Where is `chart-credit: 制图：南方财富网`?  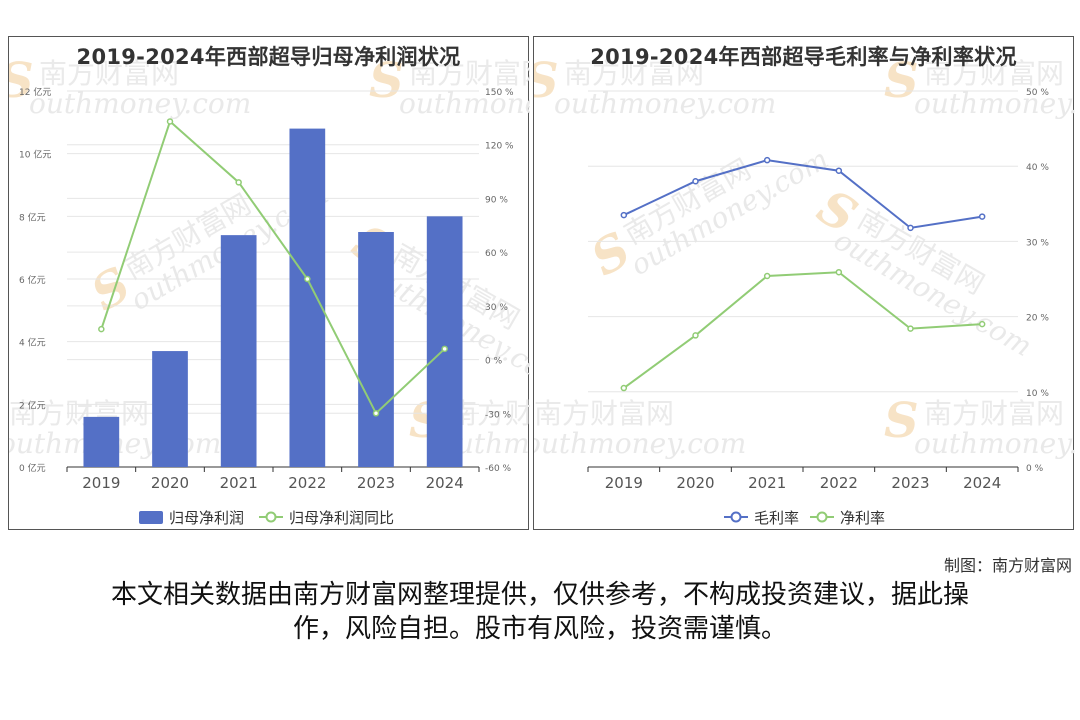 chart-credit: 制图：南方财富网 is located at coordinates (1007, 565).